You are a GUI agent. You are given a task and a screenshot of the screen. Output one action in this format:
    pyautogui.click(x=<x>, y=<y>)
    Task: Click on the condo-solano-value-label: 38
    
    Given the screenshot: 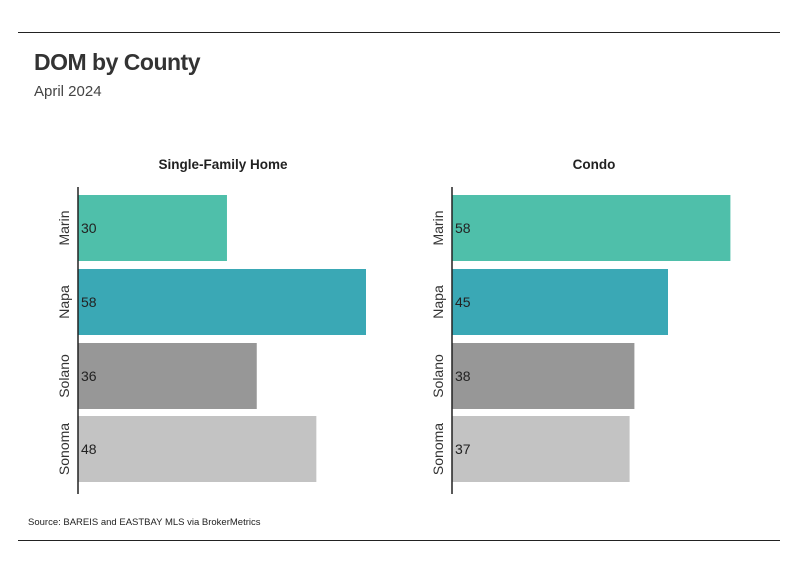 What is the action you would take?
    pyautogui.click(x=463, y=376)
    